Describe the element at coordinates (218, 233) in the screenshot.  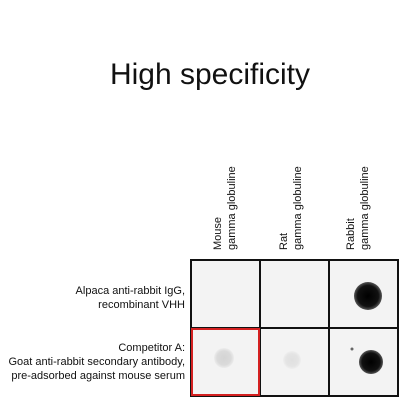
I see `column-label: Mouse` at that location.